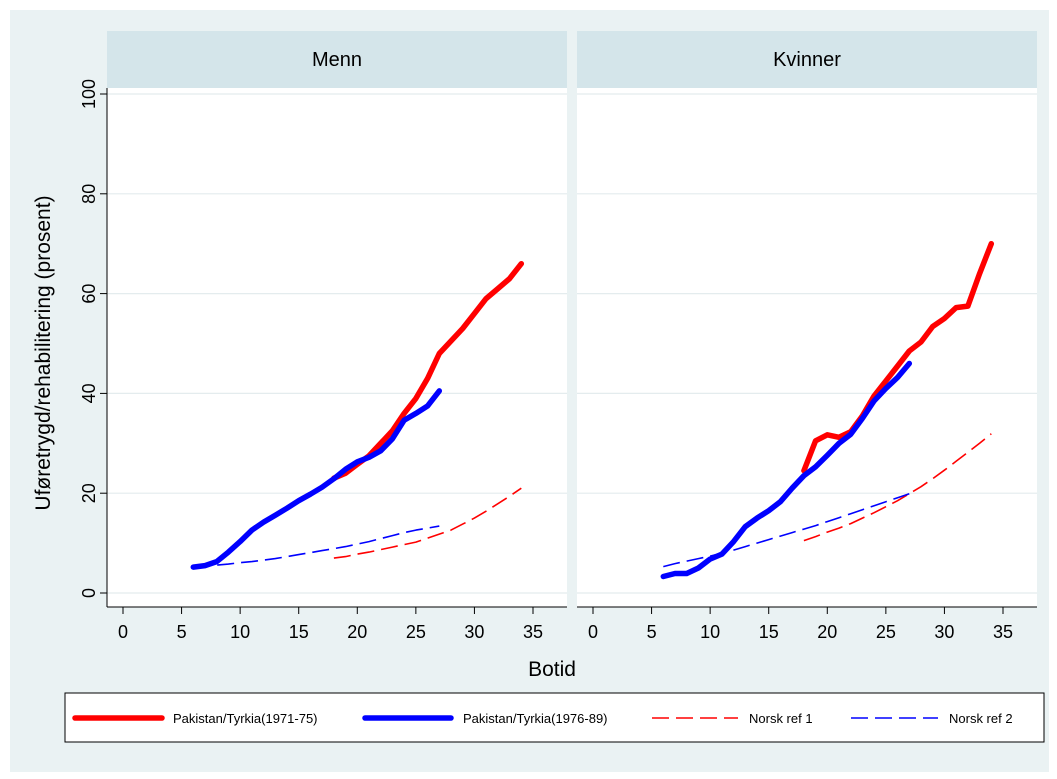 Image resolution: width=1057 pixels, height=779 pixels. What do you see at coordinates (535, 718) in the screenshot?
I see `legend-label: Pakistan/Tyrkia(1976-89)` at bounding box center [535, 718].